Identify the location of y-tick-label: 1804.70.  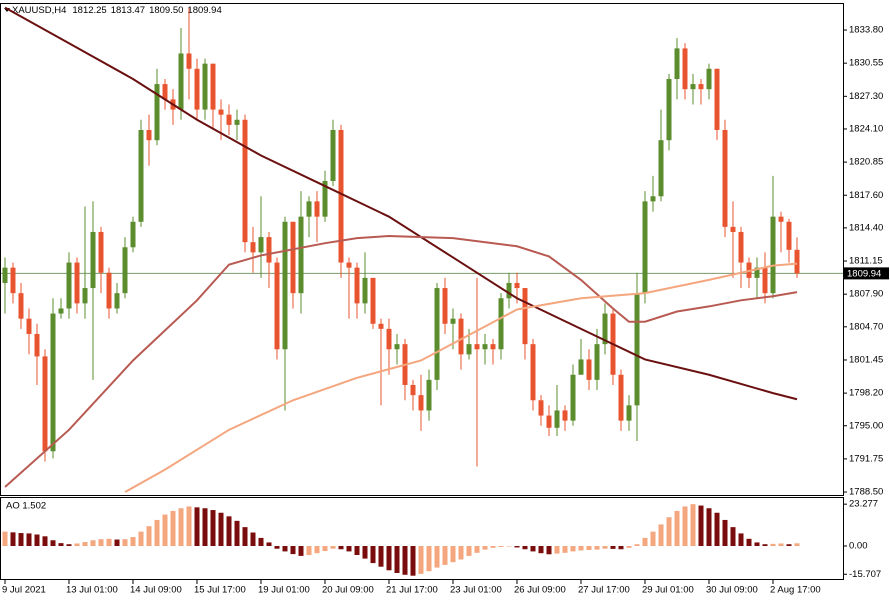
(866, 326).